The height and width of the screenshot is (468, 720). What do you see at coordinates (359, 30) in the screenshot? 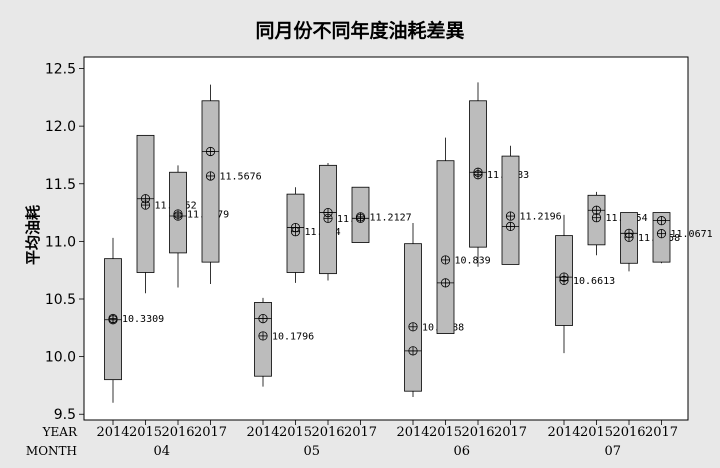
I see `chart-title: 同月份不同年度油耗差異` at bounding box center [359, 30].